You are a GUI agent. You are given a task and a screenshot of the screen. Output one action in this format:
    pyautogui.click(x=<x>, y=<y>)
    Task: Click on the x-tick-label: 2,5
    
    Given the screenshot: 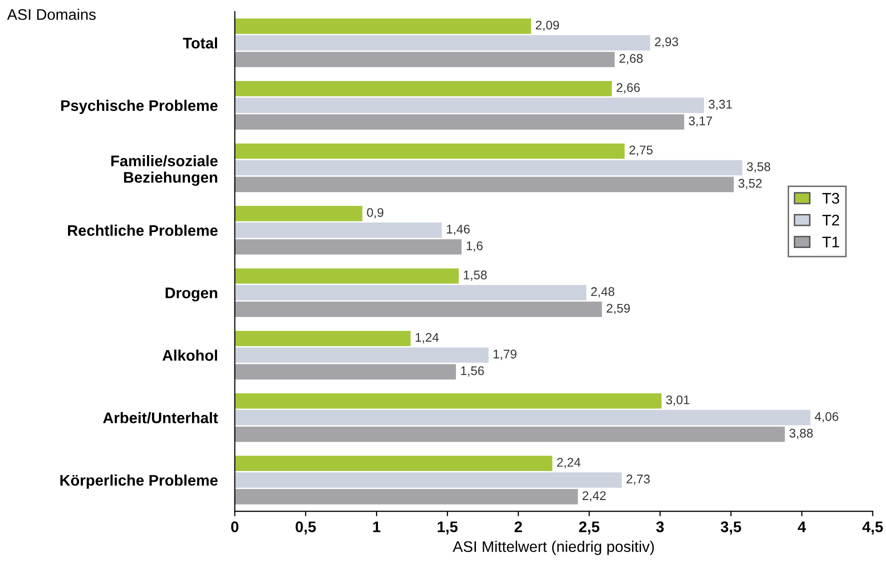 What is the action you would take?
    pyautogui.click(x=589, y=527)
    